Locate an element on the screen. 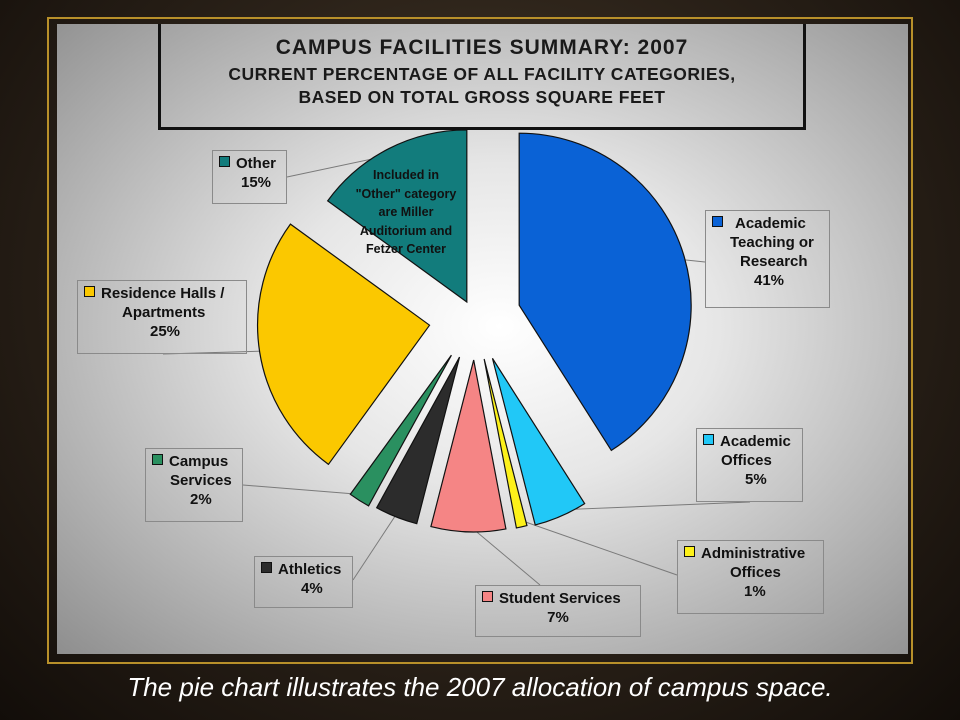  leader-line-athletics is located at coordinates (376, 545).